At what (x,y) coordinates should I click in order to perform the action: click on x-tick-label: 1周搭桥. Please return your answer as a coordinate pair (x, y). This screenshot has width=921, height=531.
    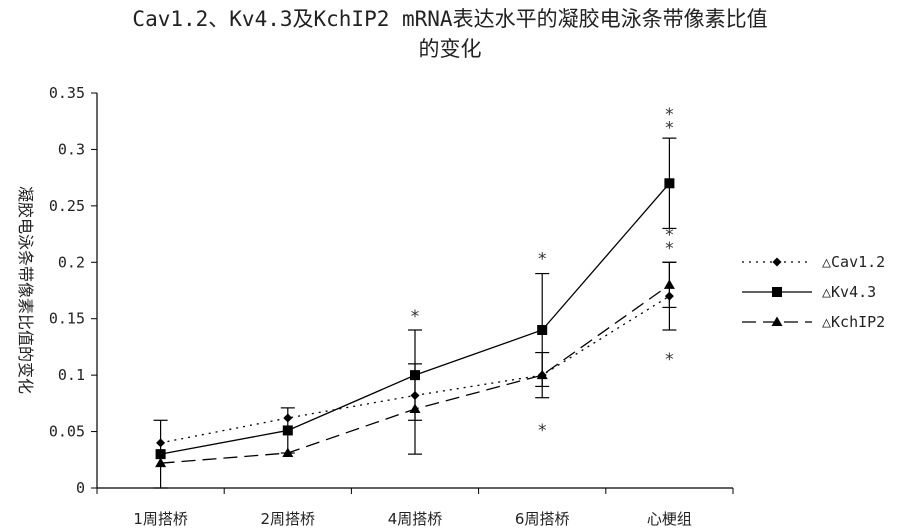
    Looking at the image, I should click on (160, 519).